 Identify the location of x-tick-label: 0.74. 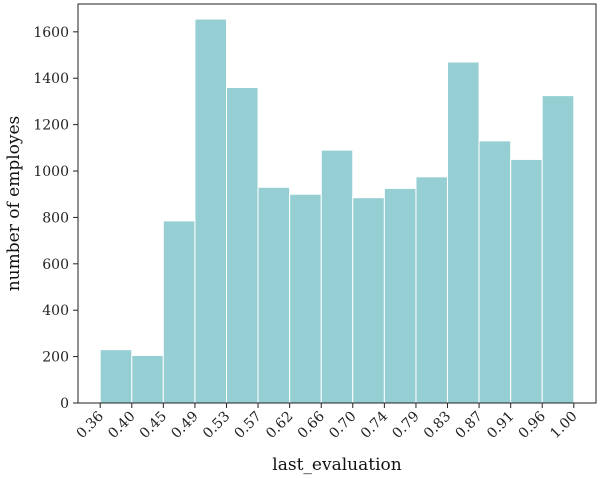
(374, 424).